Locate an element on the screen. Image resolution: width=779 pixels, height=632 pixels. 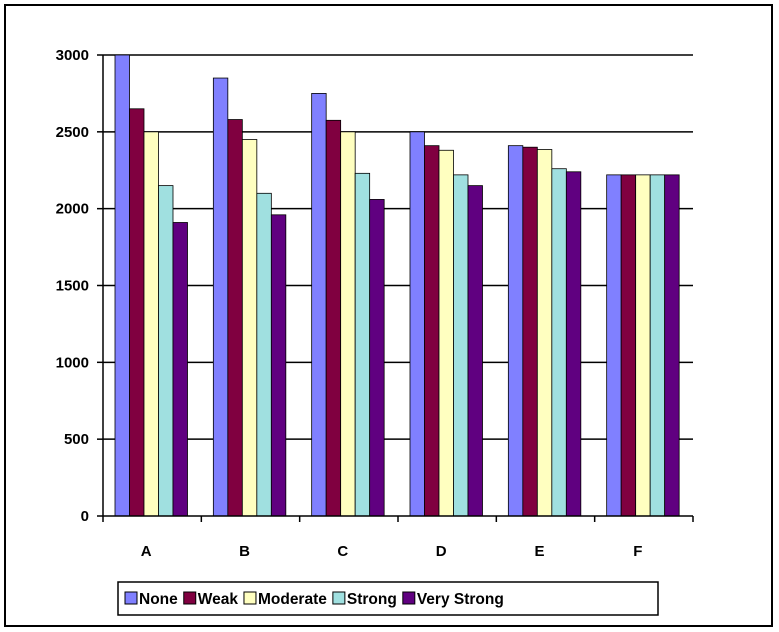
y-tick-label: 2500 is located at coordinates (72, 132).